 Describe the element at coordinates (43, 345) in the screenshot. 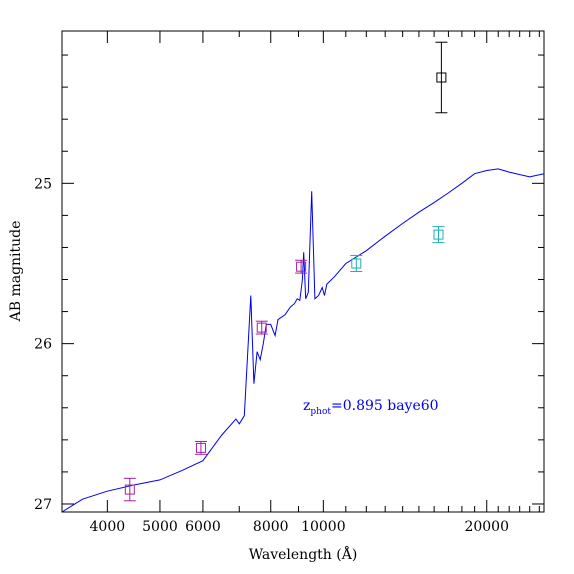

I see `y-tick-label: 26` at that location.